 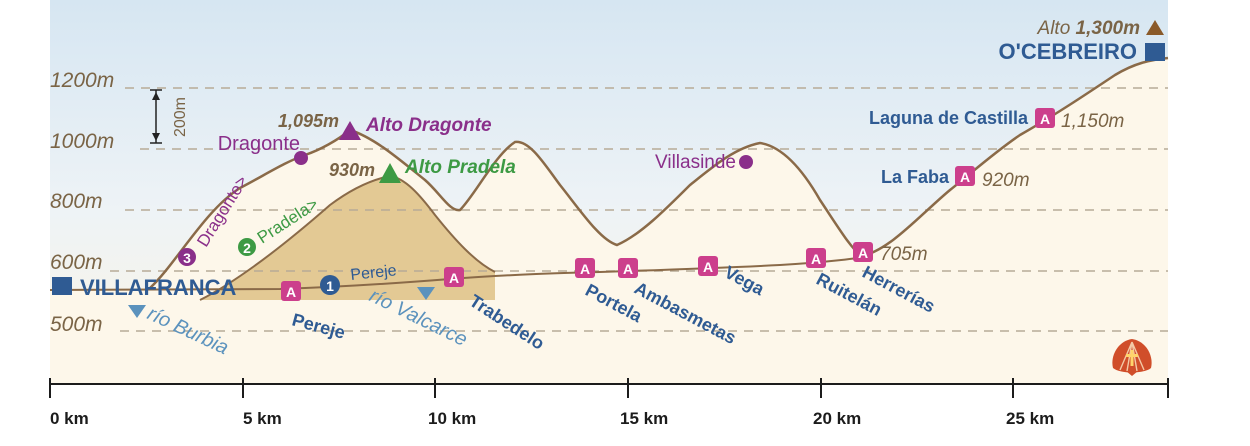 I want to click on dragonte-village-marker, so click(x=301, y=158).